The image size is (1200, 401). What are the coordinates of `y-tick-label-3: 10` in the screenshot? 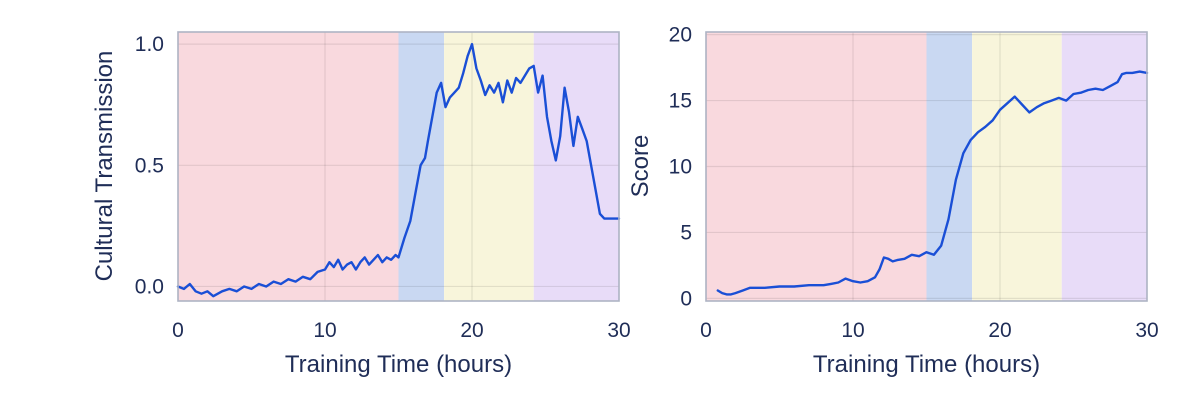 It's located at (680, 167).